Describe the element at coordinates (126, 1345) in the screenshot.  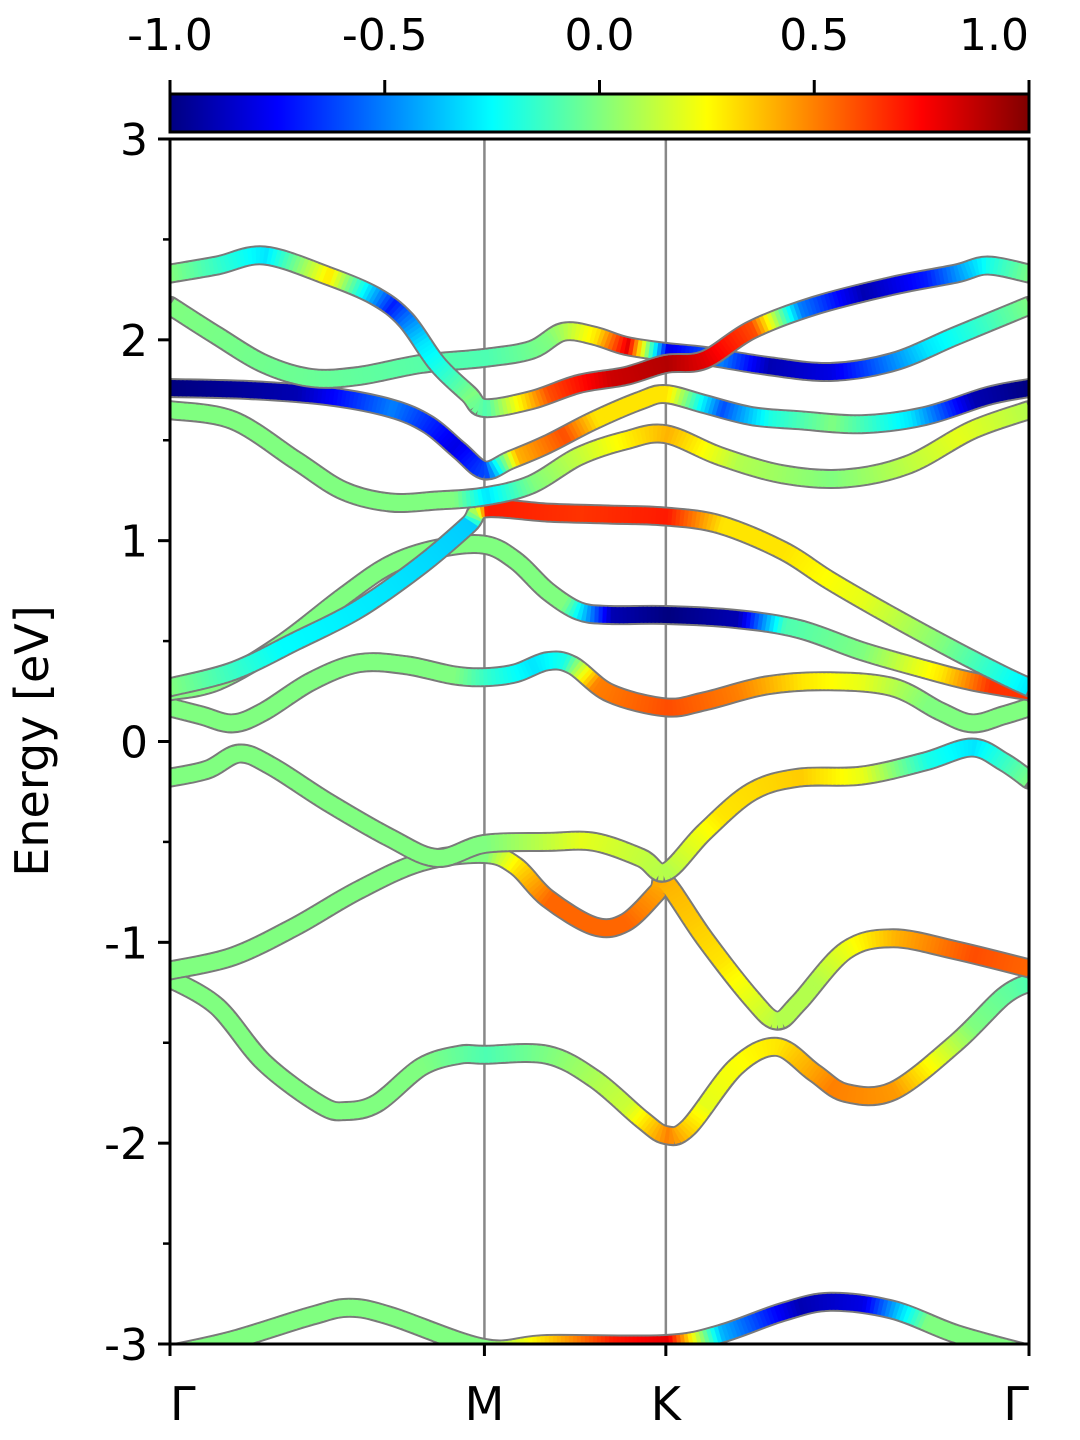
I see `y-tick-label: -3` at that location.